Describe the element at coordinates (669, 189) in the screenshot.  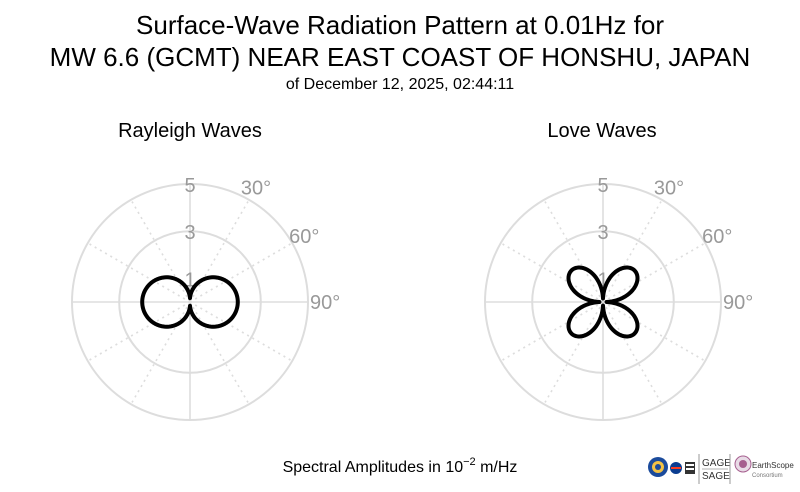
I see `love-angle-label: 30°` at that location.